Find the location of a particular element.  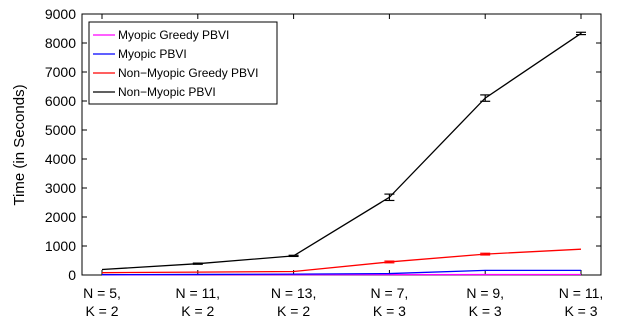

y-tick-label: 6000 is located at coordinates (60, 101).